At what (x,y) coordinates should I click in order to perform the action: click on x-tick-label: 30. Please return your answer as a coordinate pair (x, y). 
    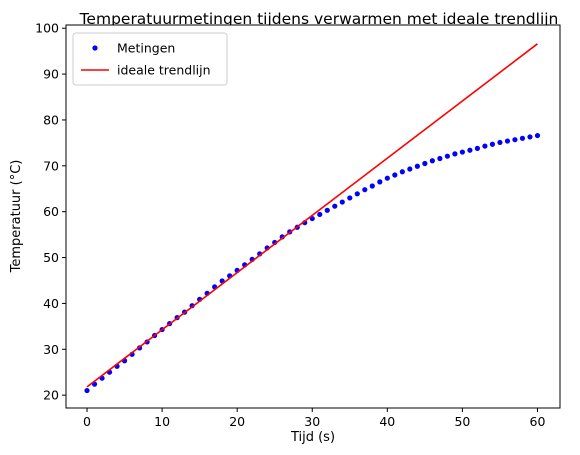
    Looking at the image, I should click on (312, 421).